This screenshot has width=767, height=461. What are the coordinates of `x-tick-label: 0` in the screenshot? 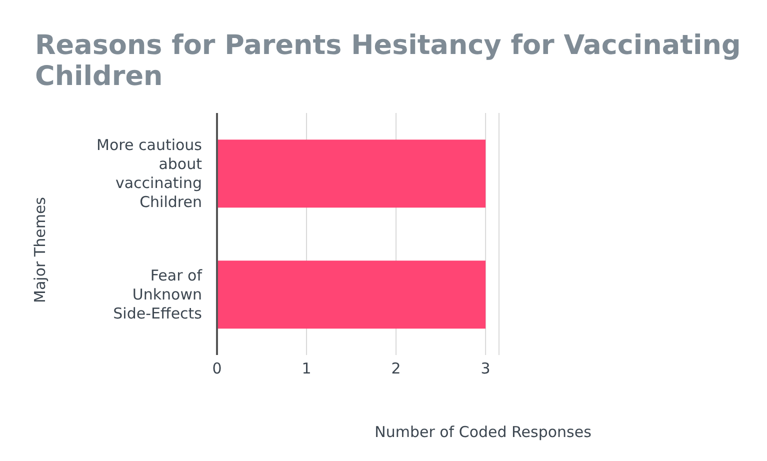 It's located at (217, 369).